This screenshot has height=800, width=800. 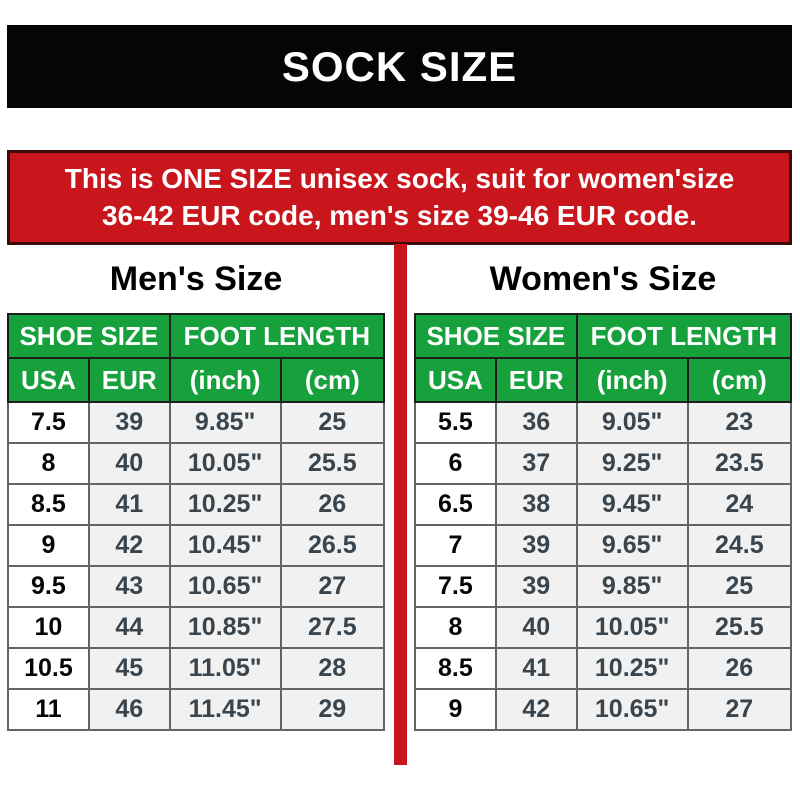 I want to click on table-cell: 7, so click(x=455, y=545).